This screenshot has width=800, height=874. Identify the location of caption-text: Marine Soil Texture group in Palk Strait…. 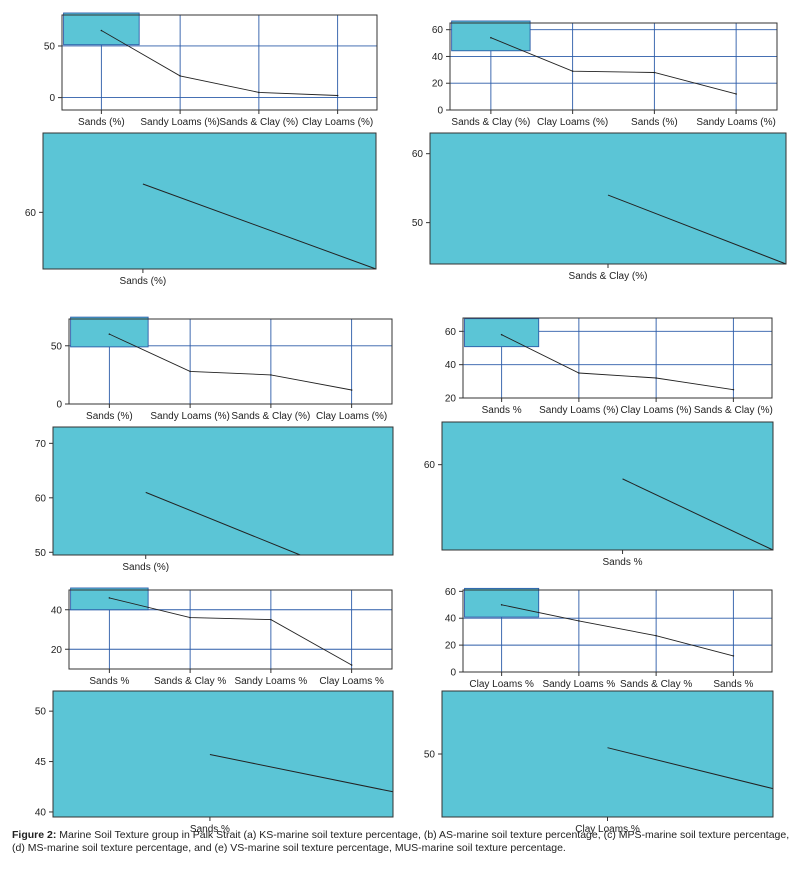
(401, 841).